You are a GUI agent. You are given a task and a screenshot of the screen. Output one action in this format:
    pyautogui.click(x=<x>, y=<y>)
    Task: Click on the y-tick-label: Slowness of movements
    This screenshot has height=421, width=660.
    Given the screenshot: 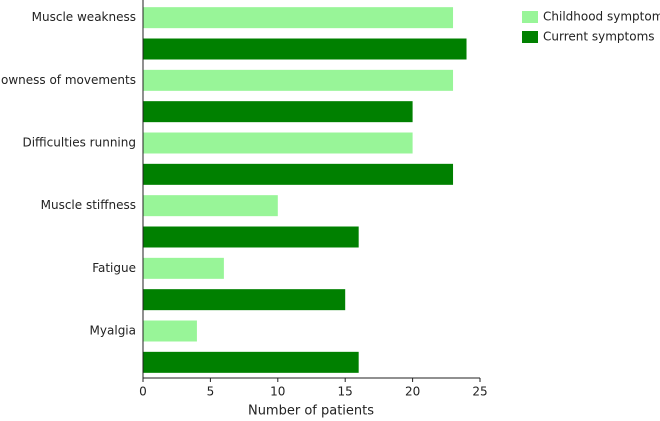 What is the action you would take?
    pyautogui.click(x=68, y=80)
    